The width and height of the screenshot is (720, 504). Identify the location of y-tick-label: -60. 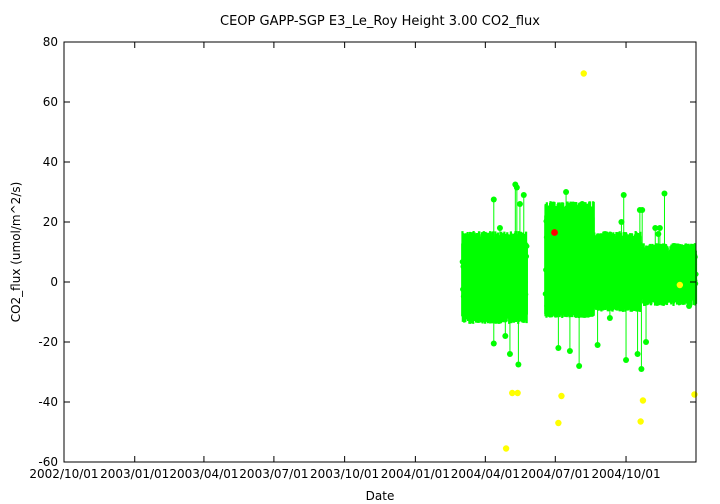
(48, 462).